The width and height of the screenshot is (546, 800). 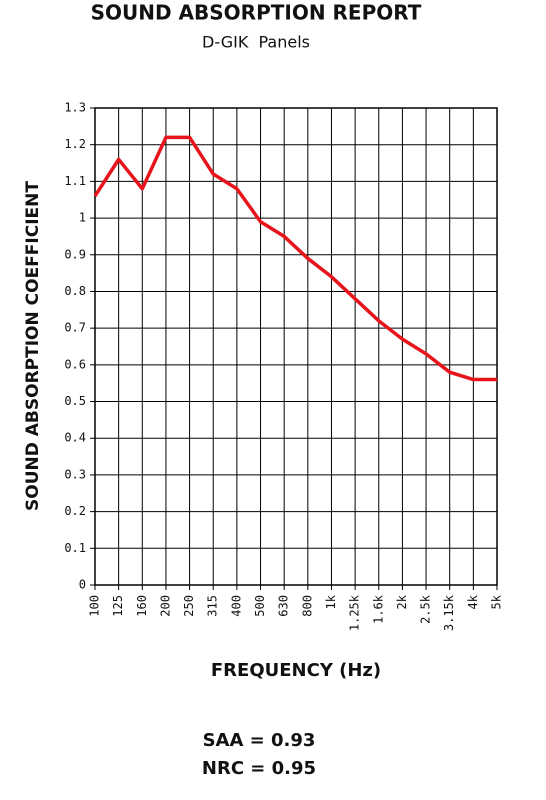 What do you see at coordinates (259, 740) in the screenshot?
I see `annotation: SAA = 0.93` at bounding box center [259, 740].